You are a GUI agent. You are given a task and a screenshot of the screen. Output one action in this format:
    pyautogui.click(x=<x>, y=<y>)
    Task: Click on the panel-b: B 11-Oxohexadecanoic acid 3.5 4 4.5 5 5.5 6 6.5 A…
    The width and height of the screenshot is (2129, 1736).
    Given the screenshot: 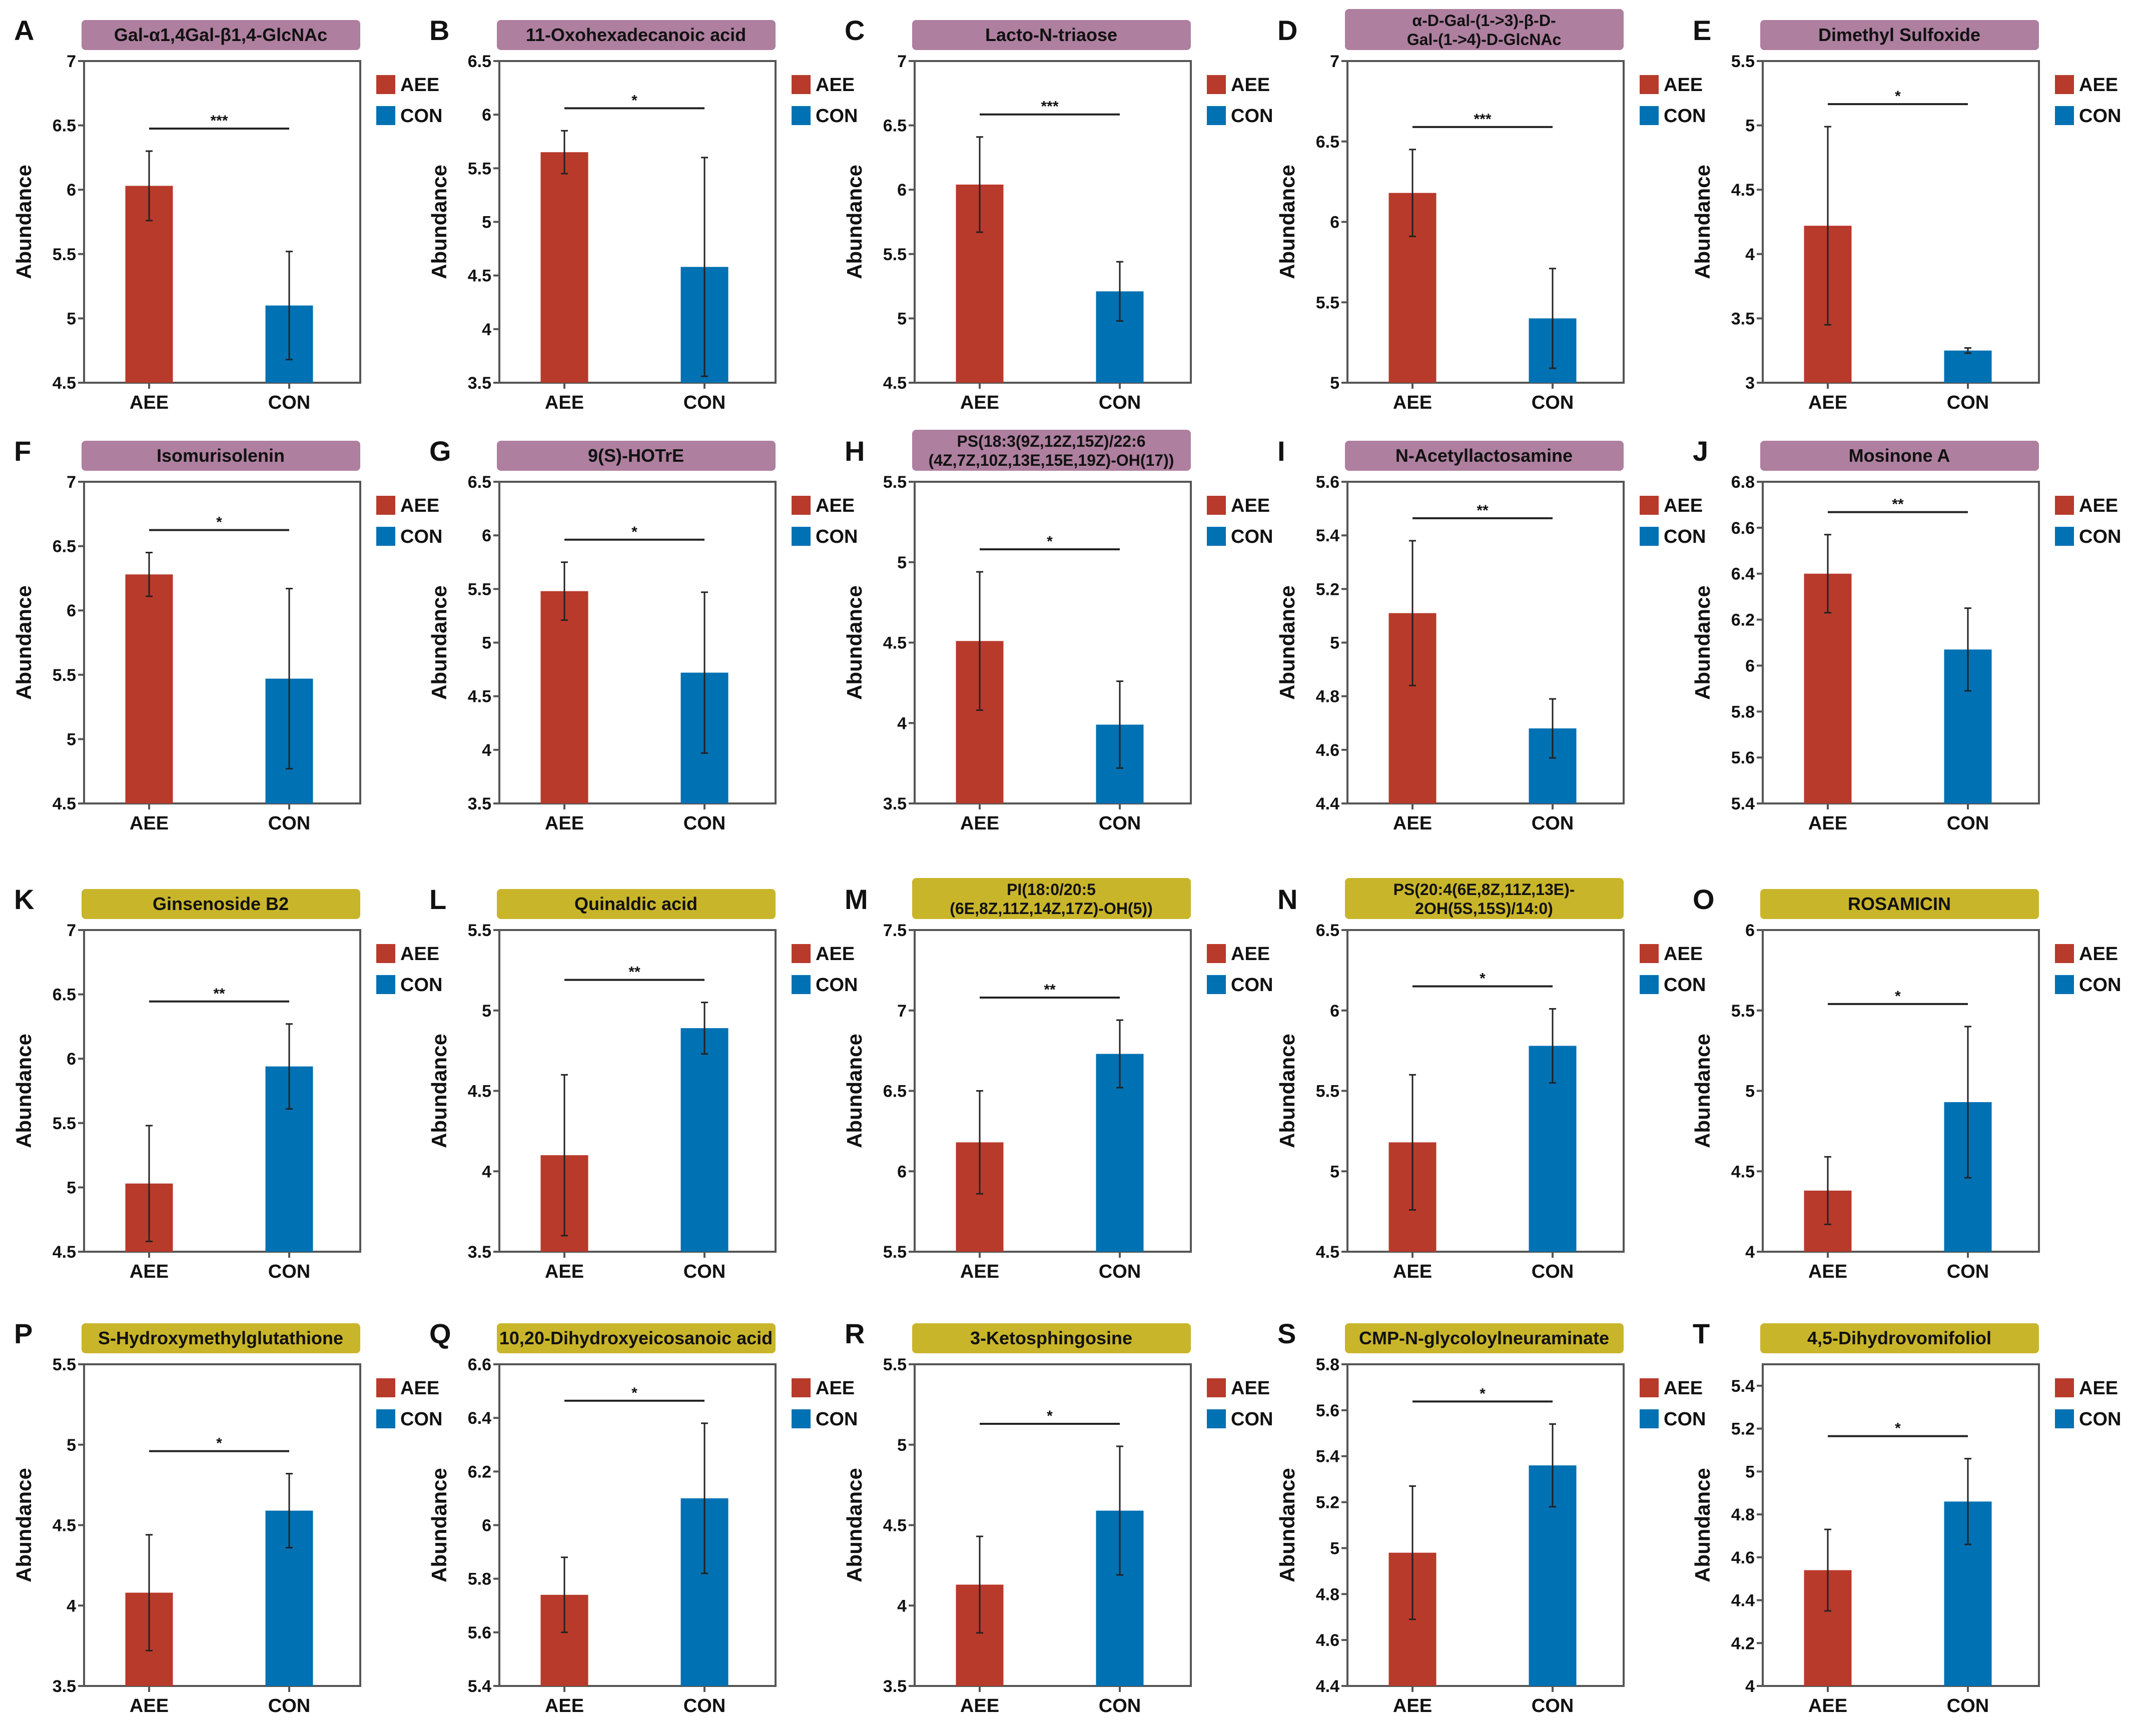 What is the action you would take?
    pyautogui.click(x=636, y=215)
    